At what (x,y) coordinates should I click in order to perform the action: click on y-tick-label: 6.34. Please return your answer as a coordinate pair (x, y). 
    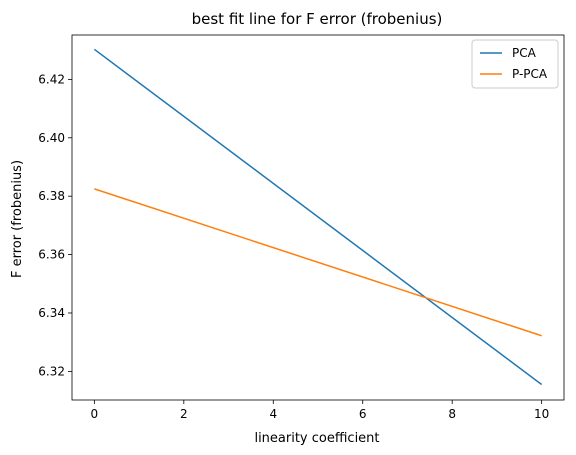
    Looking at the image, I should click on (51, 313).